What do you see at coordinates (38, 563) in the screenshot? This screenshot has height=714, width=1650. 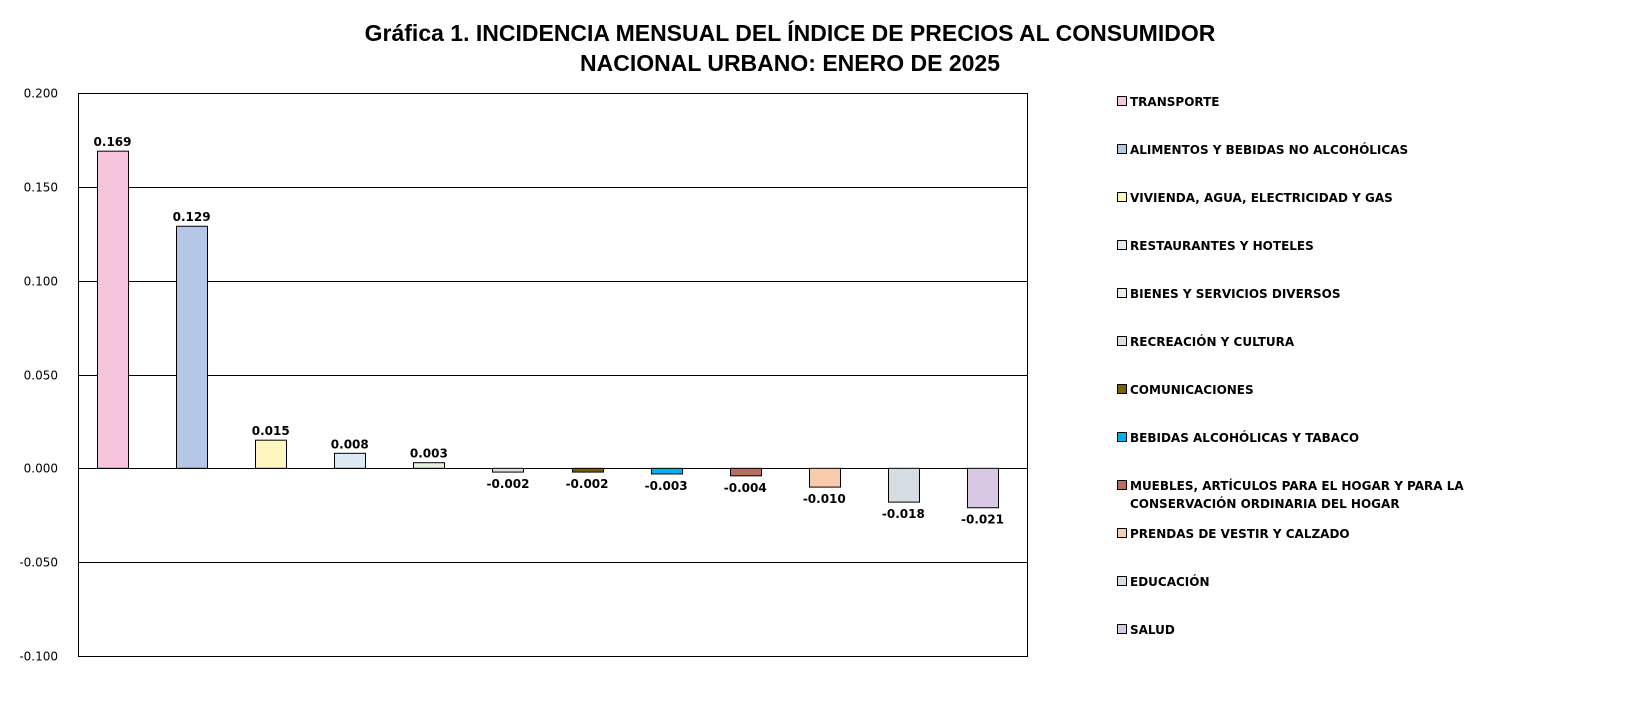 I see `y-tick-label: -0.050` at bounding box center [38, 563].